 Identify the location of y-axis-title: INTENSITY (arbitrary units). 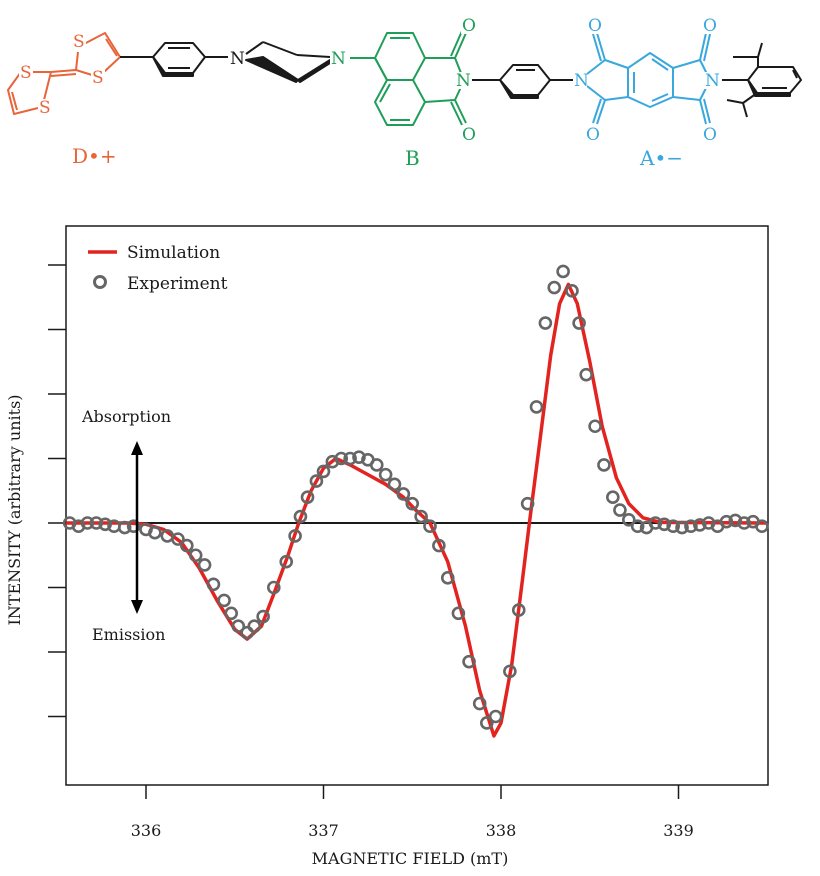
(14, 509).